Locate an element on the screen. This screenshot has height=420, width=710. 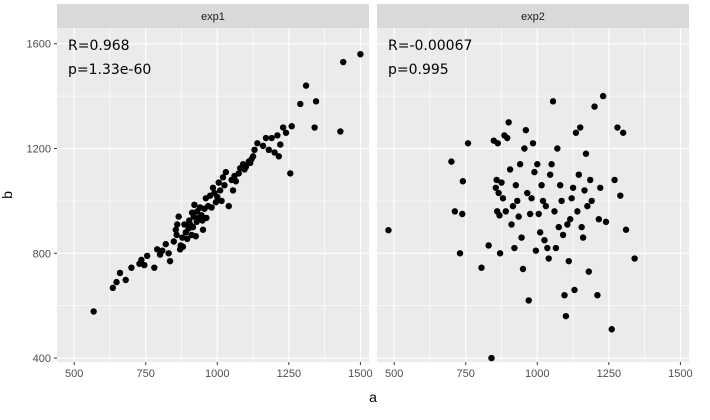
y-axis-title: b is located at coordinates (7, 195).